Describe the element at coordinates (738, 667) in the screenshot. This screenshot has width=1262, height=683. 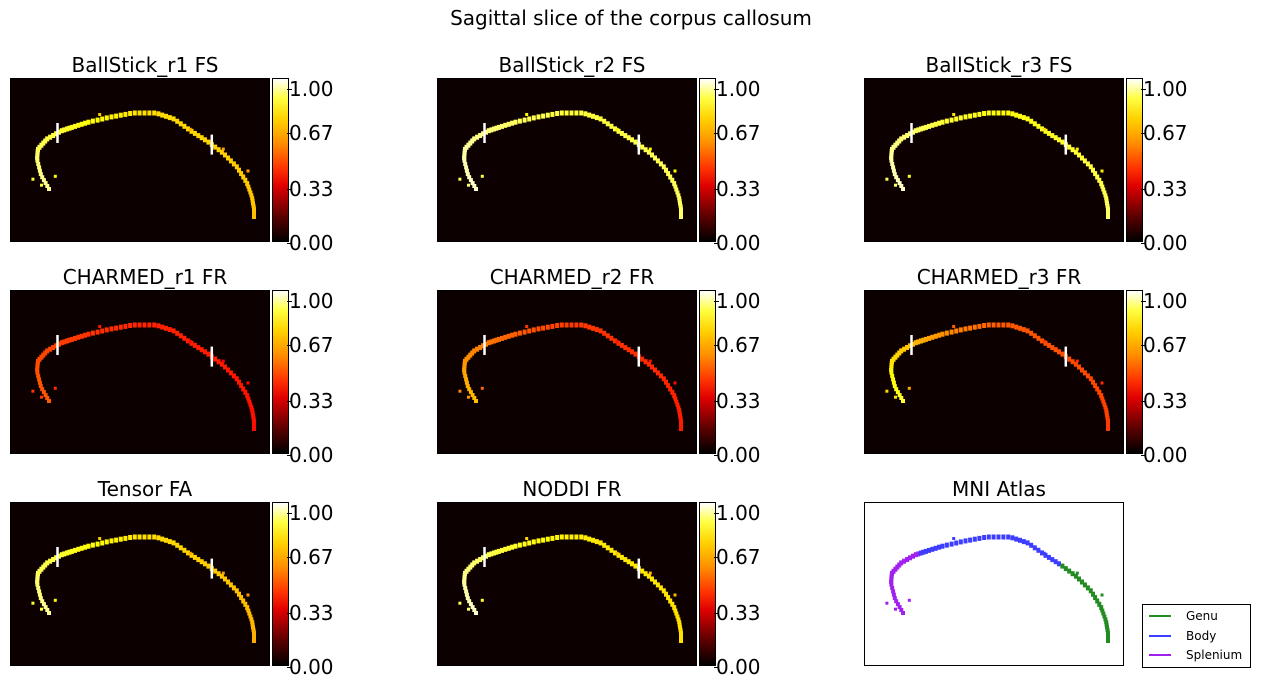
I see `colorbar-tick-label: 0.00` at that location.